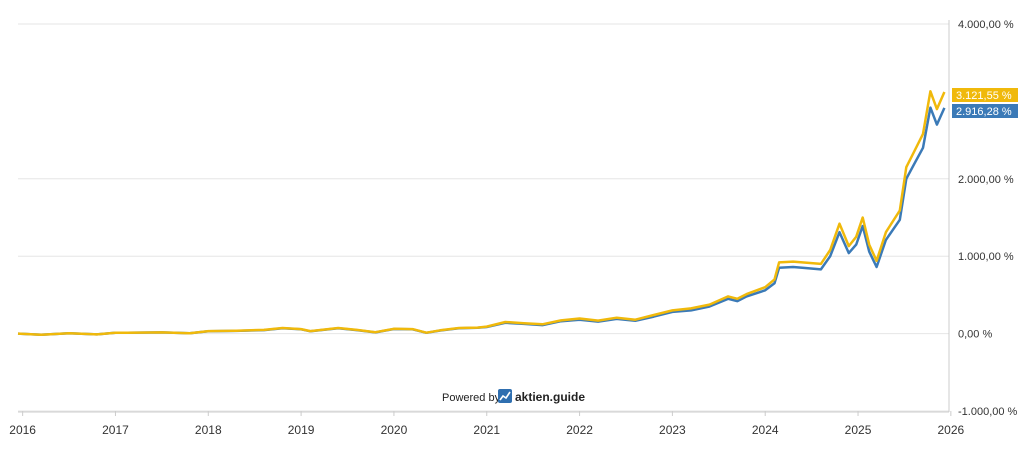 The image size is (1024, 451). What do you see at coordinates (301, 430) in the screenshot?
I see `x-tick-label: 2019` at bounding box center [301, 430].